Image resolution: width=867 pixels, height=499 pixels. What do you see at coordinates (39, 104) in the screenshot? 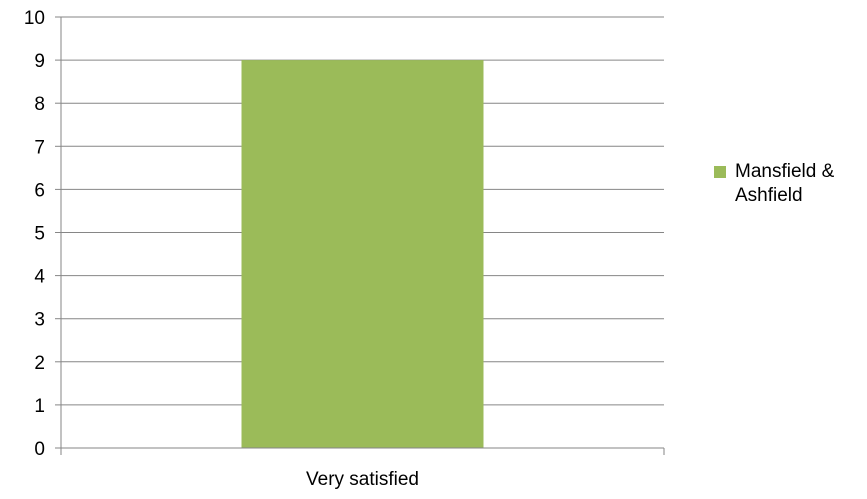
I see `y-tick-label: 8` at bounding box center [39, 104].